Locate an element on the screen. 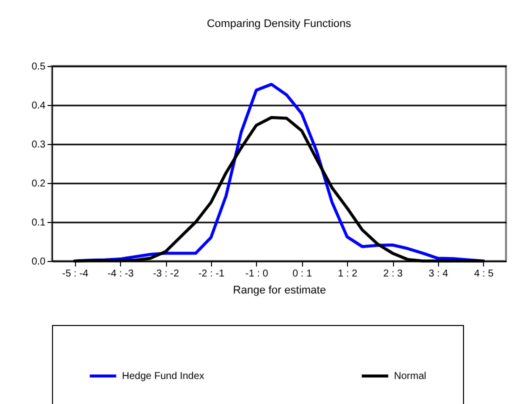 The width and height of the screenshot is (515, 404). y-tick-label: 0.1 is located at coordinates (39, 223).